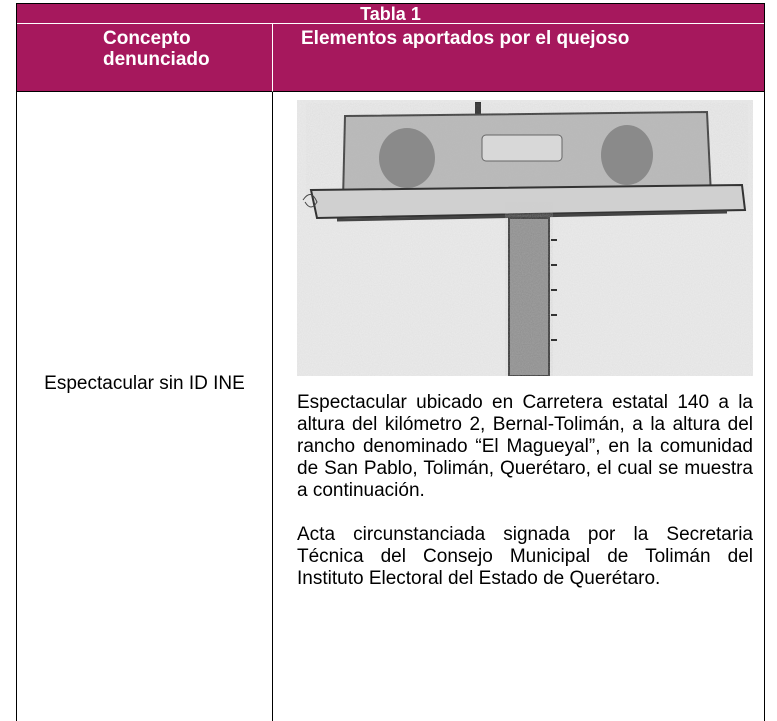 The width and height of the screenshot is (777, 721). I want to click on cell: Espectacular sin ID INE, so click(144, 383).